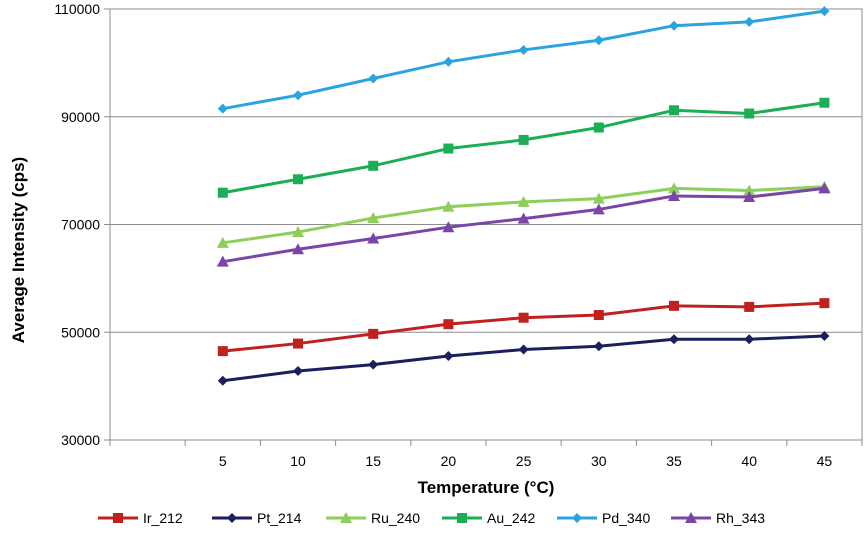 This screenshot has height=545, width=865. Describe the element at coordinates (80, 117) in the screenshot. I see `y-tick-label: 90000` at that location.